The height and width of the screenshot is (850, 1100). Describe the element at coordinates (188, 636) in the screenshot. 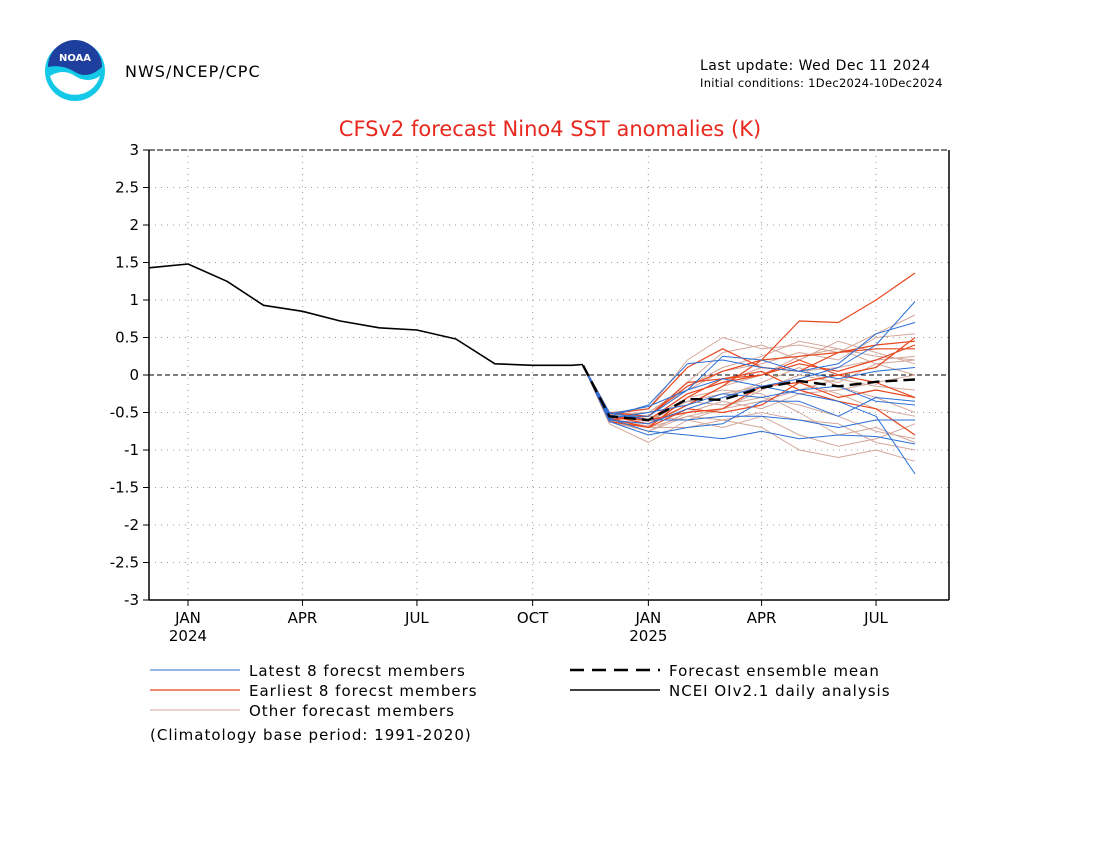

I see `x-year-label: 2024` at that location.